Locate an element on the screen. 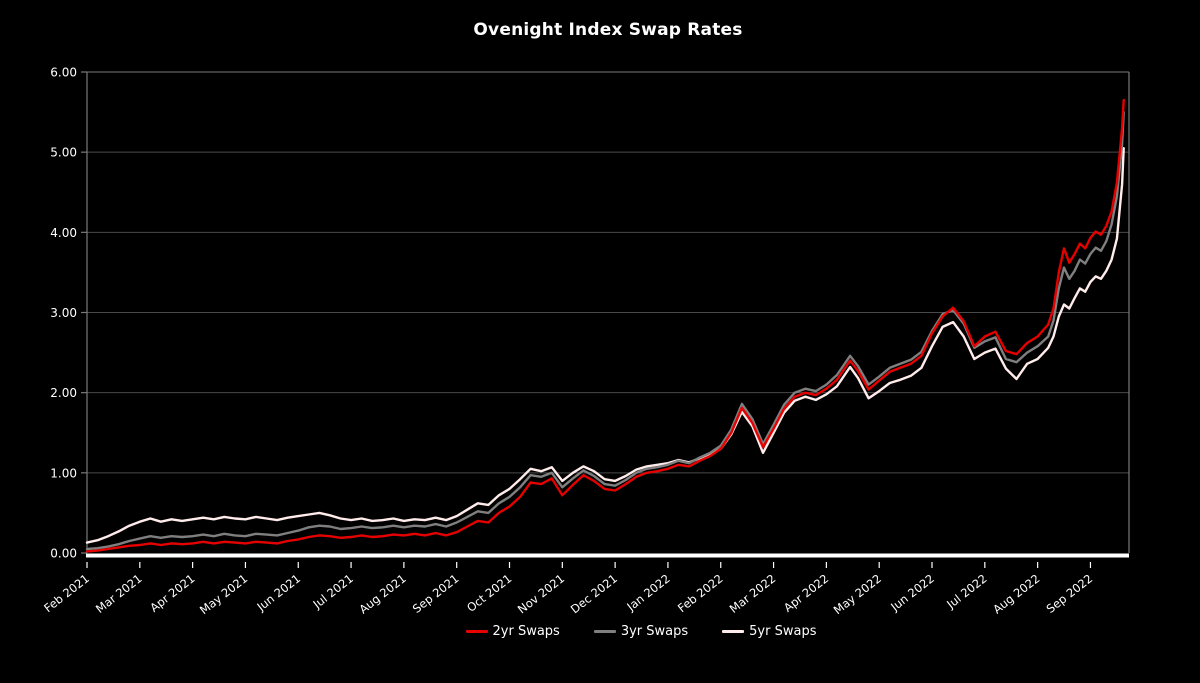 Image resolution: width=1200 pixels, height=683 pixels. legend-label-3yr: 3yr Swaps is located at coordinates (654, 631).